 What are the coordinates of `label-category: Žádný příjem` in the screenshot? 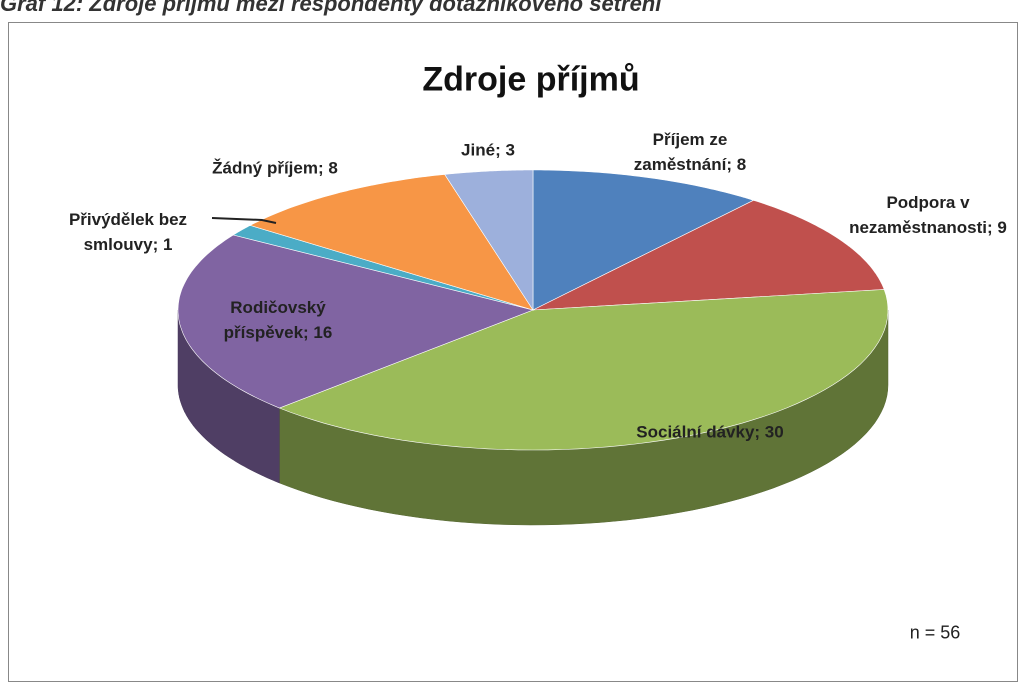 It's located at (265, 168).